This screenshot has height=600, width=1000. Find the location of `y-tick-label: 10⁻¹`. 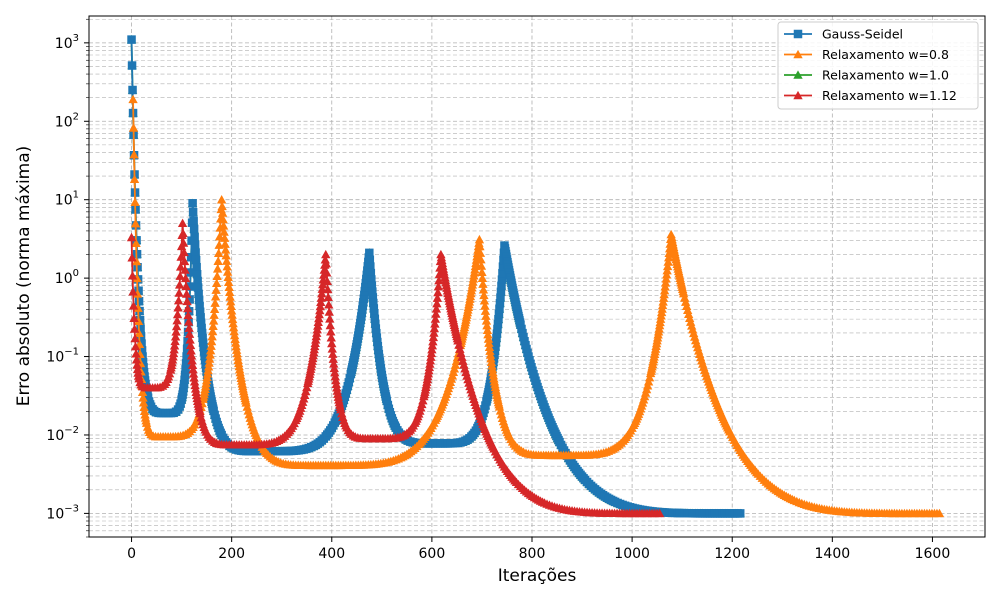

y-tick-label: 10⁻¹ is located at coordinates (62, 356).